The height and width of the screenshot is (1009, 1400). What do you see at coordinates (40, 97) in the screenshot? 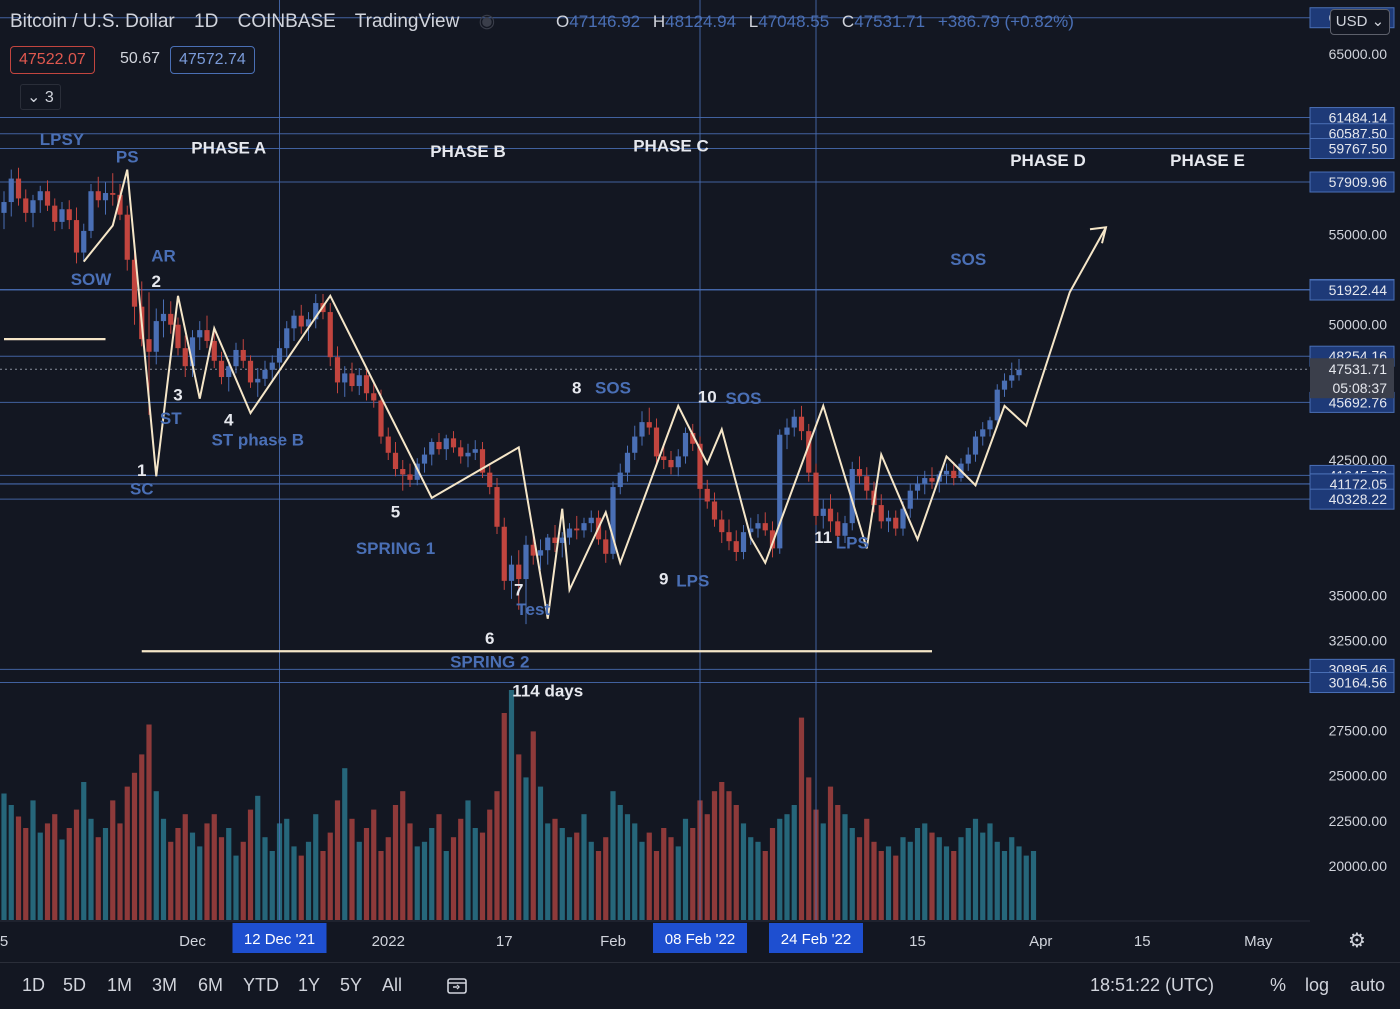
I see `indicators-collapse-button: ⌄ 3` at bounding box center [40, 97].